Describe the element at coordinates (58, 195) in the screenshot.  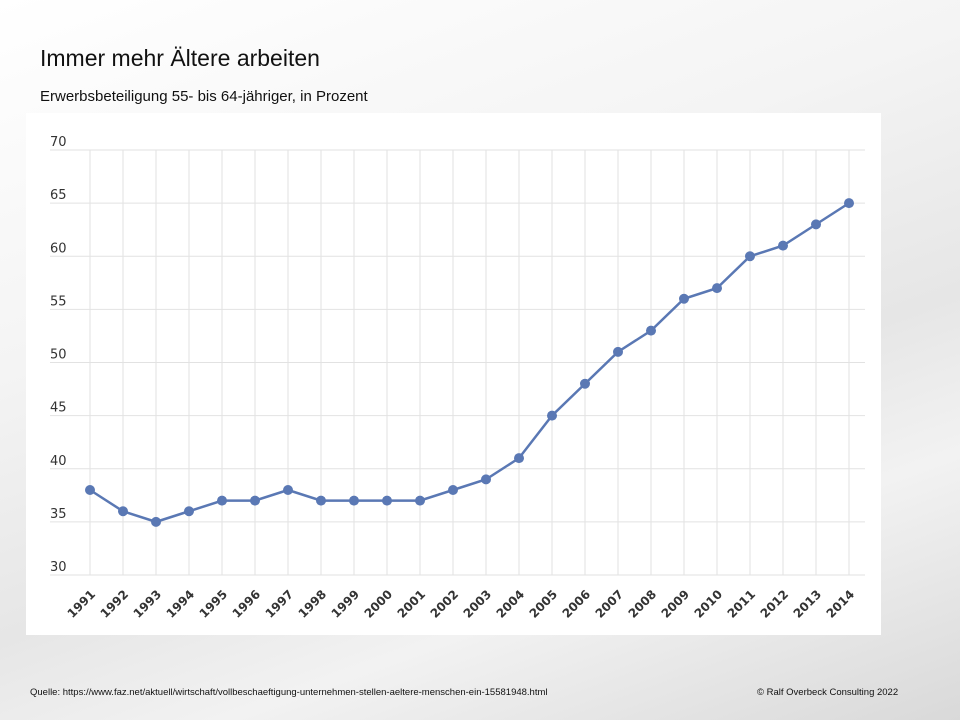
I see `y-tick-label: 65` at that location.